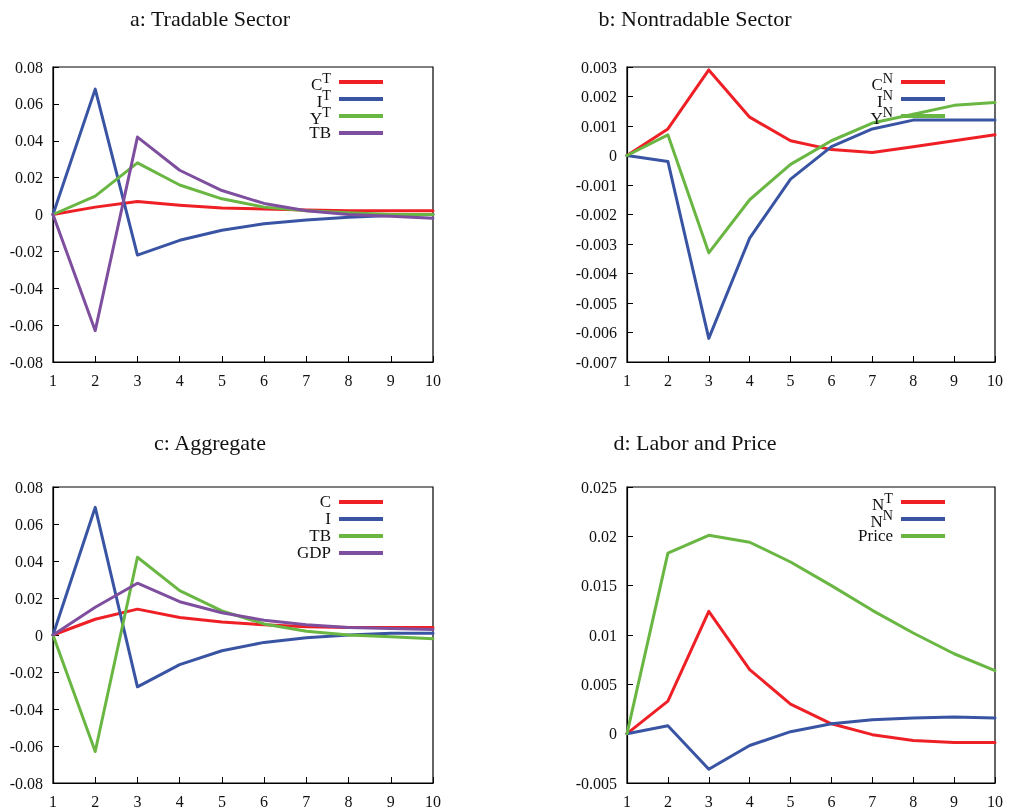 The width and height of the screenshot is (1014, 812). What do you see at coordinates (599, 487) in the screenshot?
I see `y-tick-label: 0.025` at bounding box center [599, 487].